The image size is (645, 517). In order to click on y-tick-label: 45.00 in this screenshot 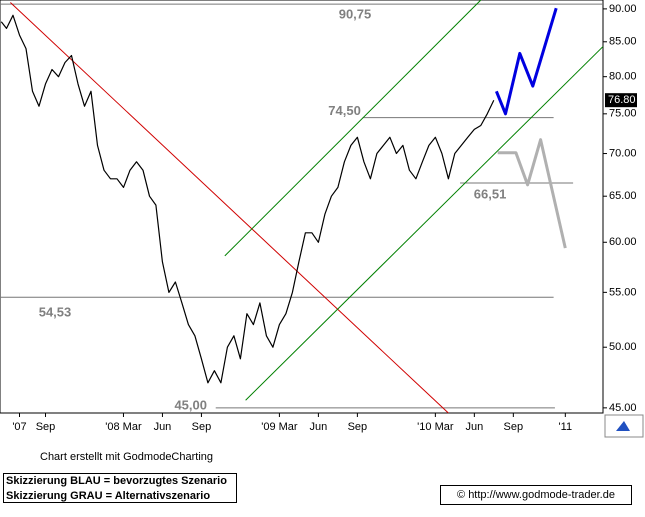, I will do `click(623, 408)`.